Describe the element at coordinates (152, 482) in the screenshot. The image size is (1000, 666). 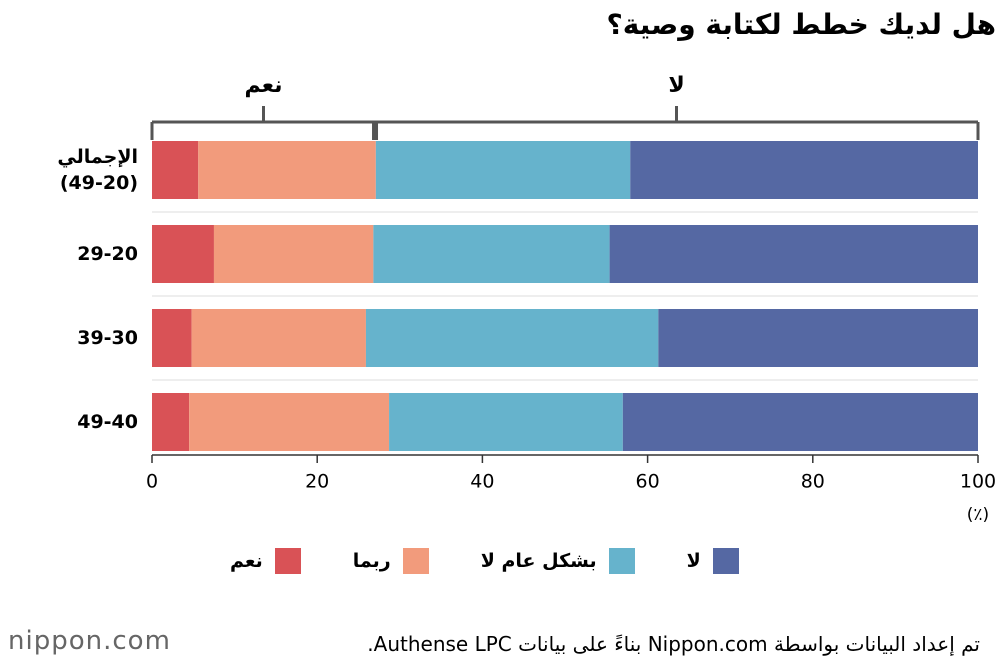
I see `x-tick-label: 0` at that location.